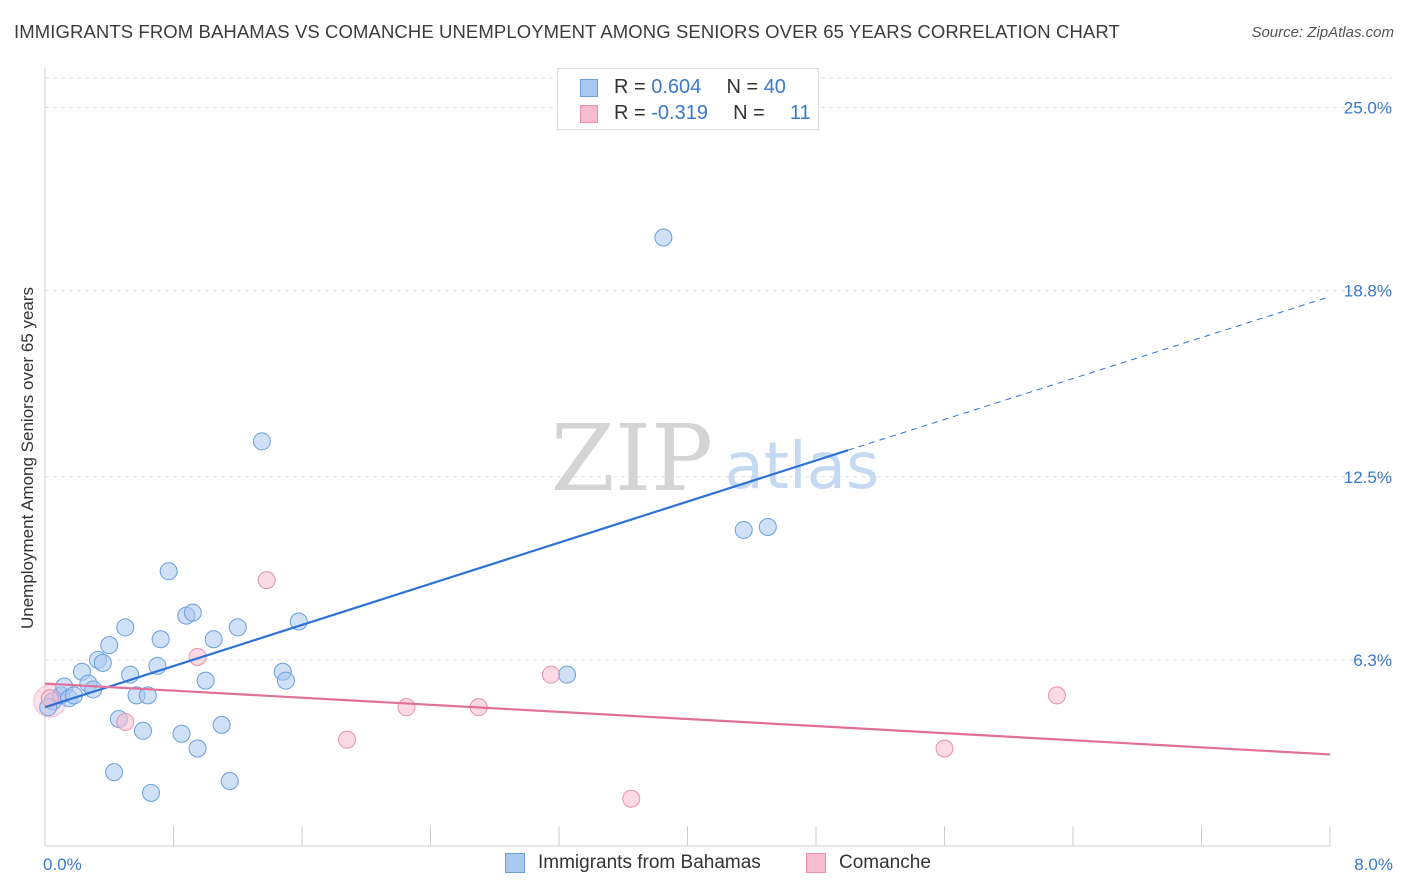 This screenshot has height=892, width=1406. What do you see at coordinates (1368, 108) in the screenshot?
I see `y-tick-label: 25.0%` at bounding box center [1368, 108].